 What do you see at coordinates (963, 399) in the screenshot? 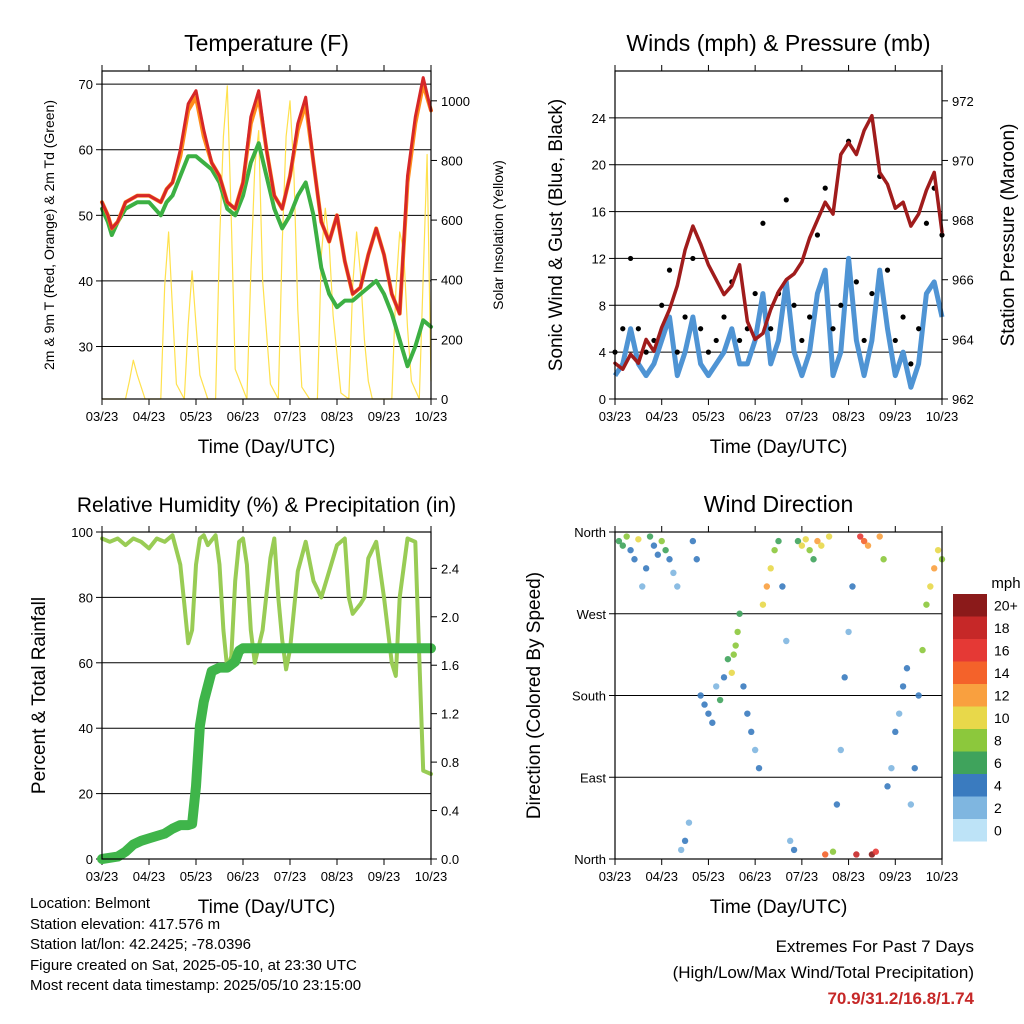
I see `y-tick-label-right: 962` at bounding box center [963, 399].